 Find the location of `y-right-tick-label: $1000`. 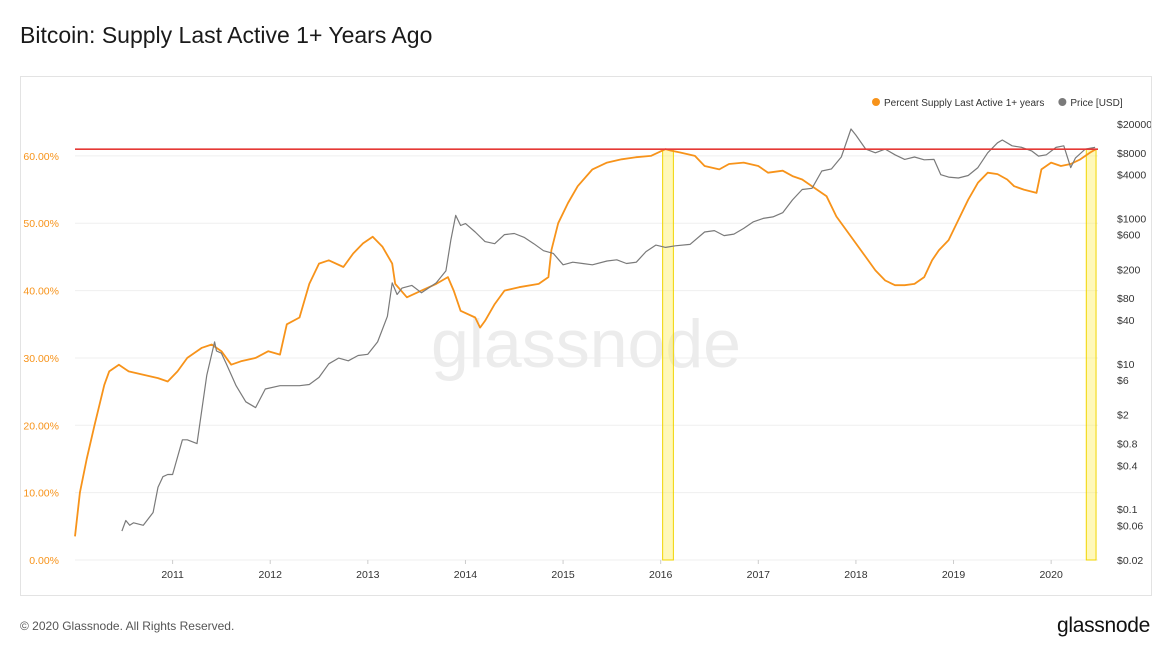

y-right-tick-label: $1000 is located at coordinates (1131, 219).